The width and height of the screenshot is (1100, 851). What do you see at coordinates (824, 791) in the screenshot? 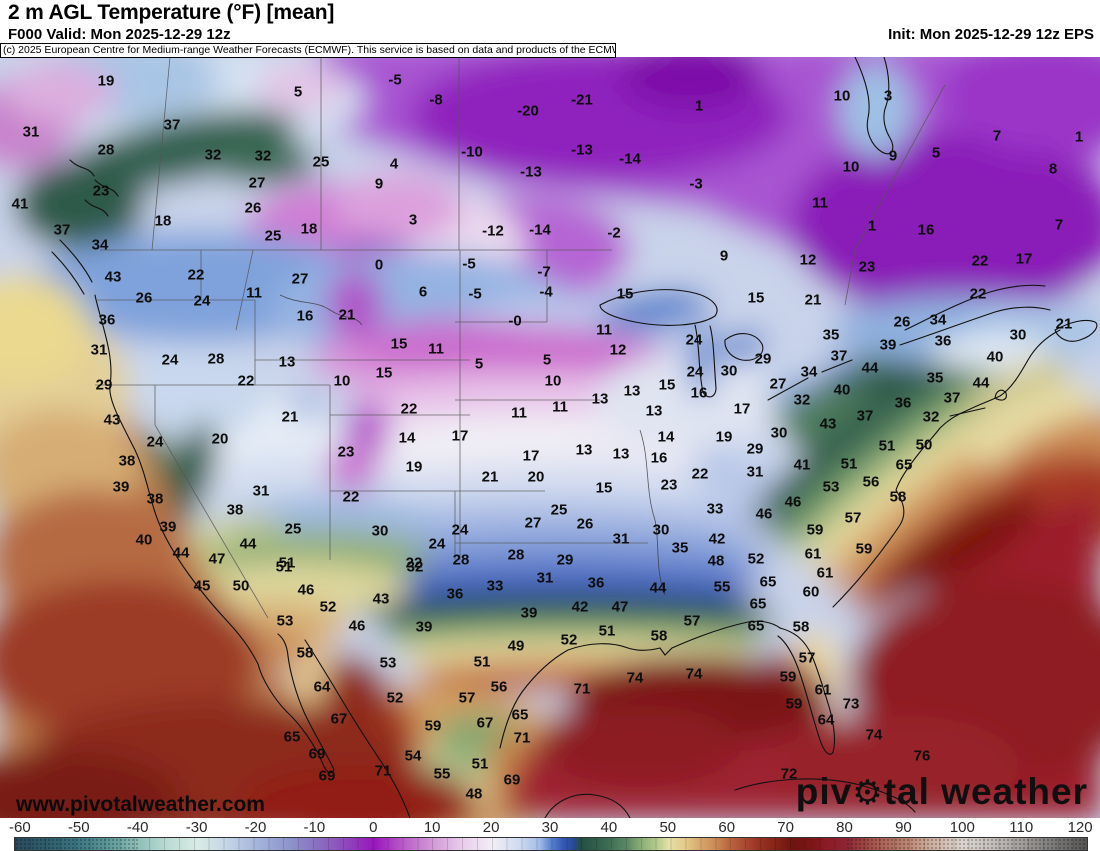
I see `logo-text-pre: piv` at bounding box center [824, 791].